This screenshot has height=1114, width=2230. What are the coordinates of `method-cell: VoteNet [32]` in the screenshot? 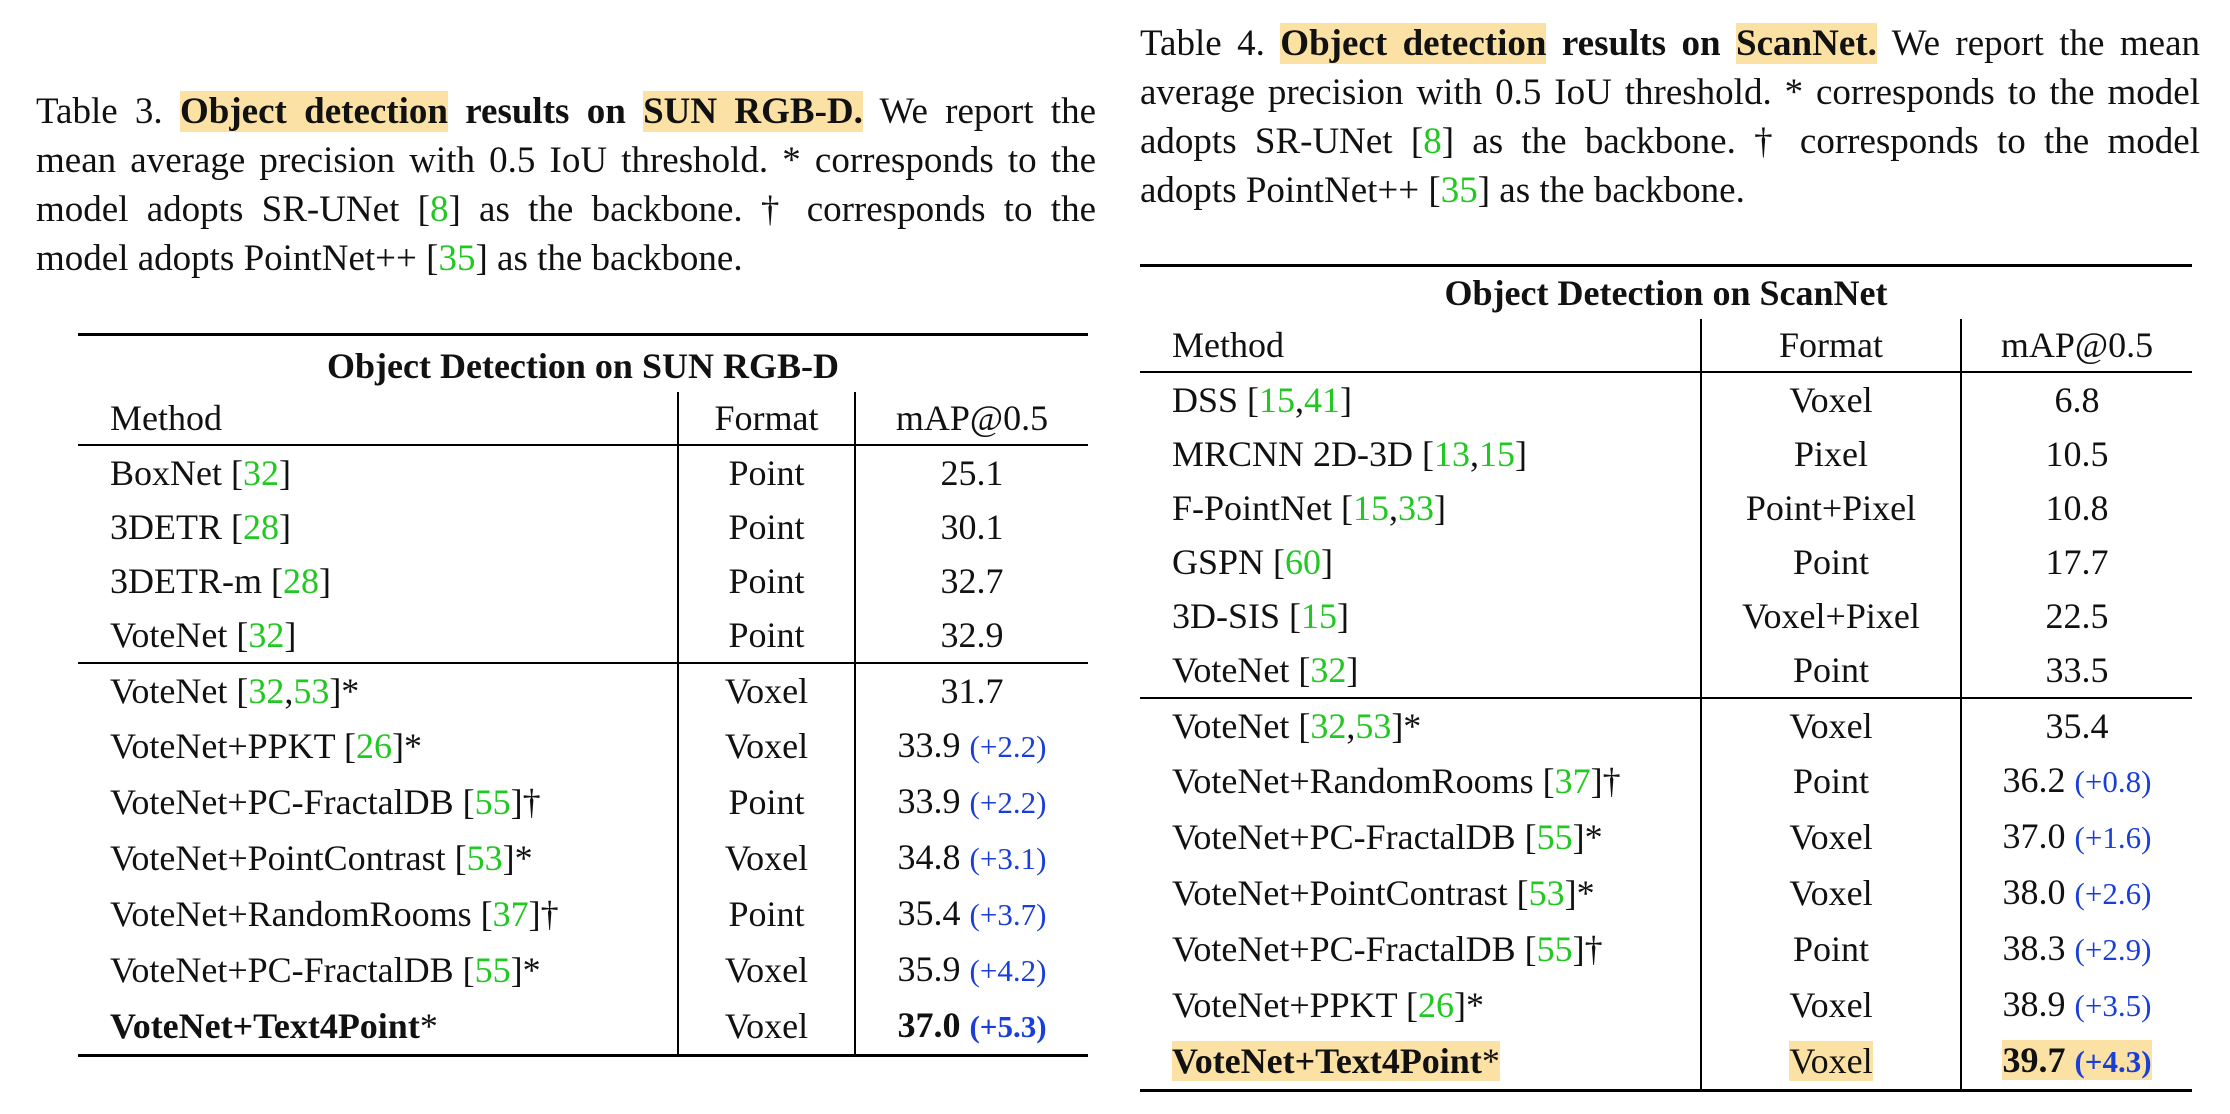 It's located at (378, 635).